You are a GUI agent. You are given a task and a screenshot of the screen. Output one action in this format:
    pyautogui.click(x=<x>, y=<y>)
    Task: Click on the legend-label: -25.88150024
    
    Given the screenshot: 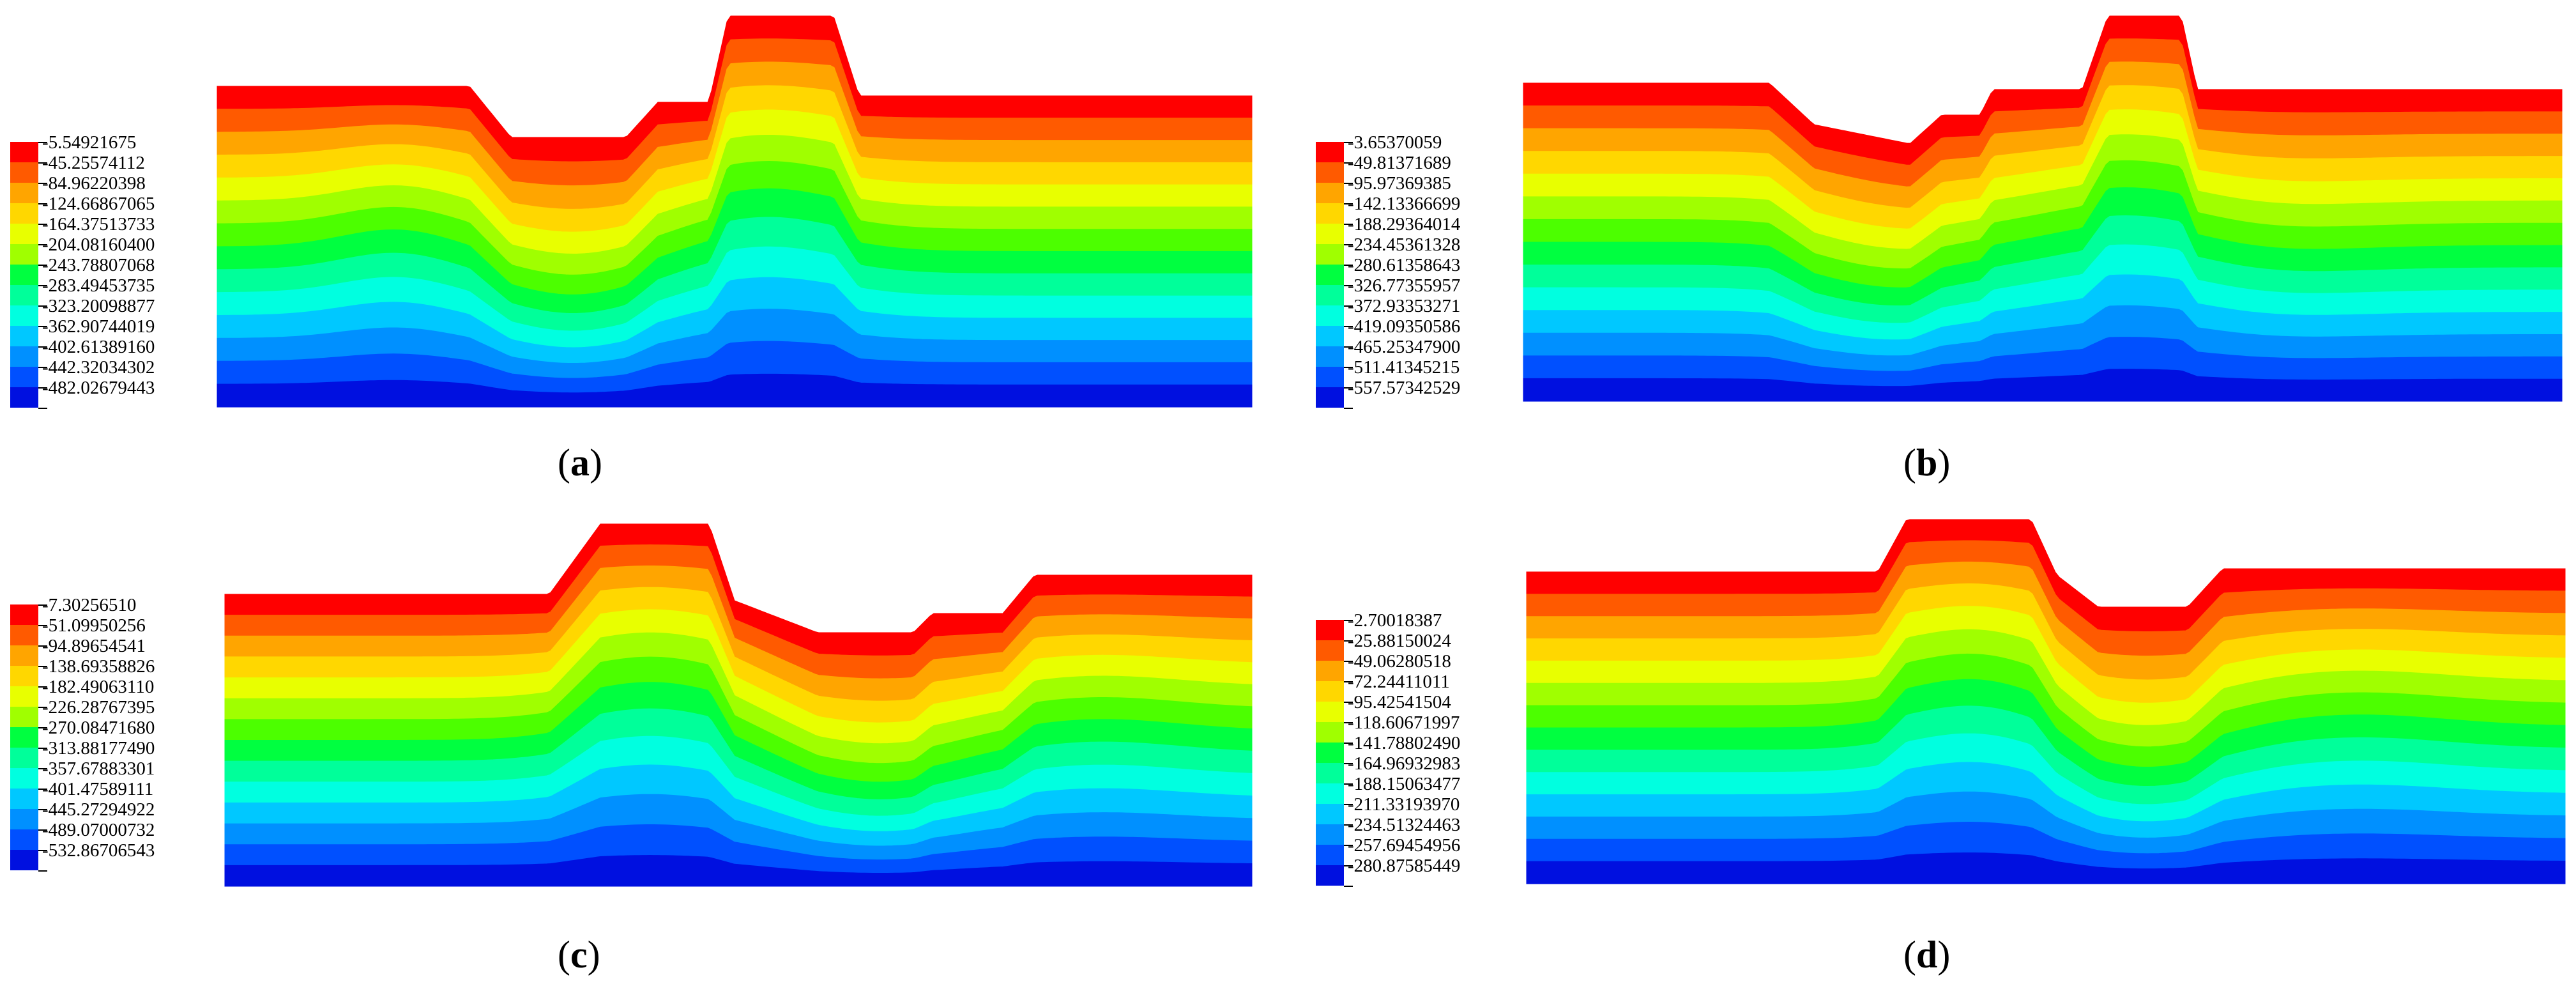 What is the action you would take?
    pyautogui.click(x=1399, y=641)
    